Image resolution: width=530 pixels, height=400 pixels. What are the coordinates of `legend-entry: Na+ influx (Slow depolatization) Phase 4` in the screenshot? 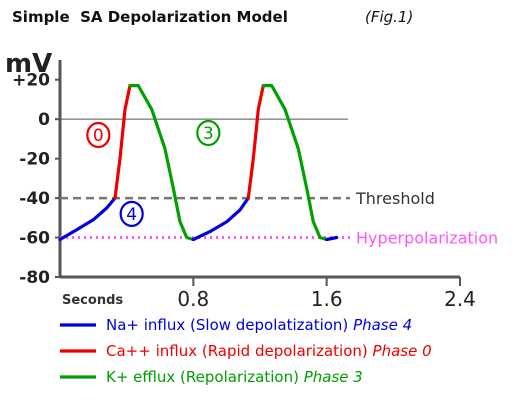 It's located at (259, 325).